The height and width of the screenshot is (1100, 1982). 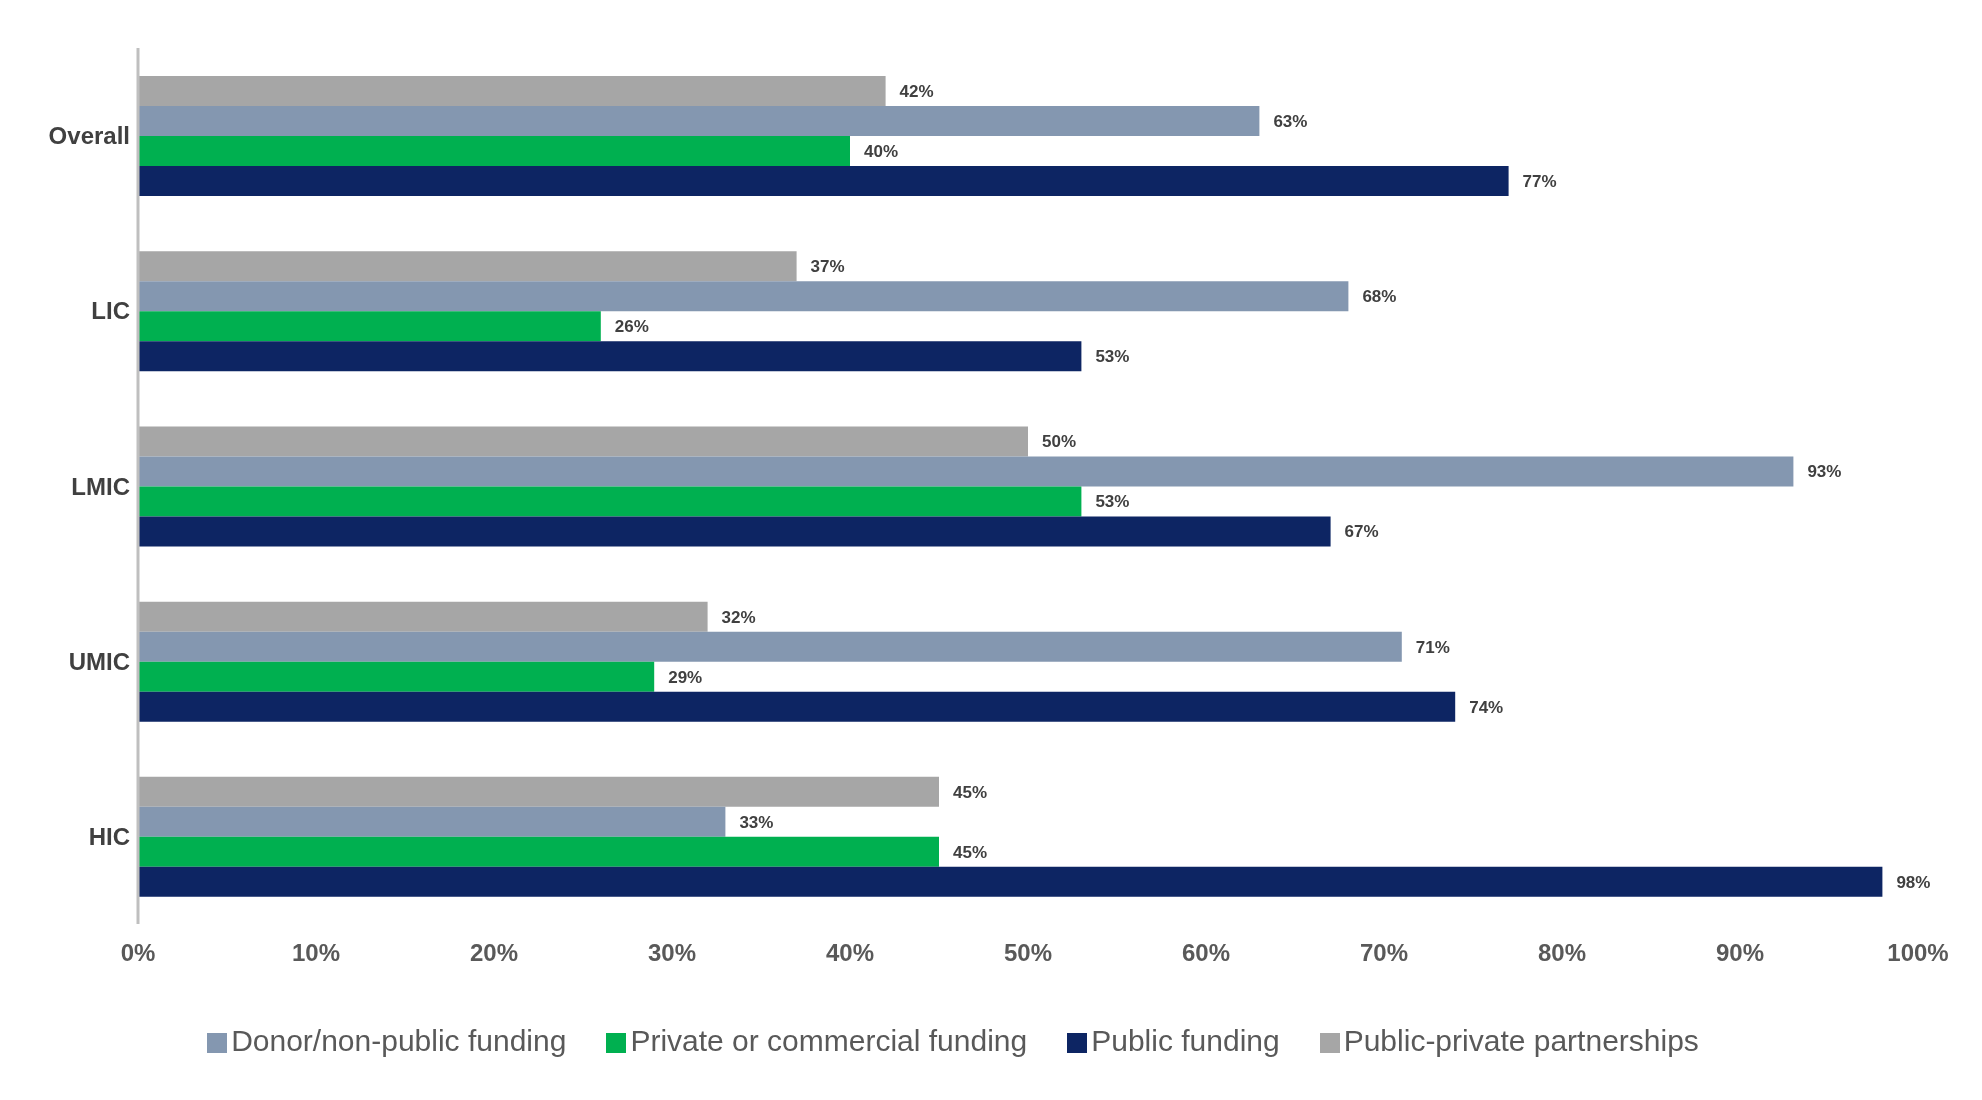 What do you see at coordinates (1028, 953) in the screenshot?
I see `x-tick-label: 50%` at bounding box center [1028, 953].